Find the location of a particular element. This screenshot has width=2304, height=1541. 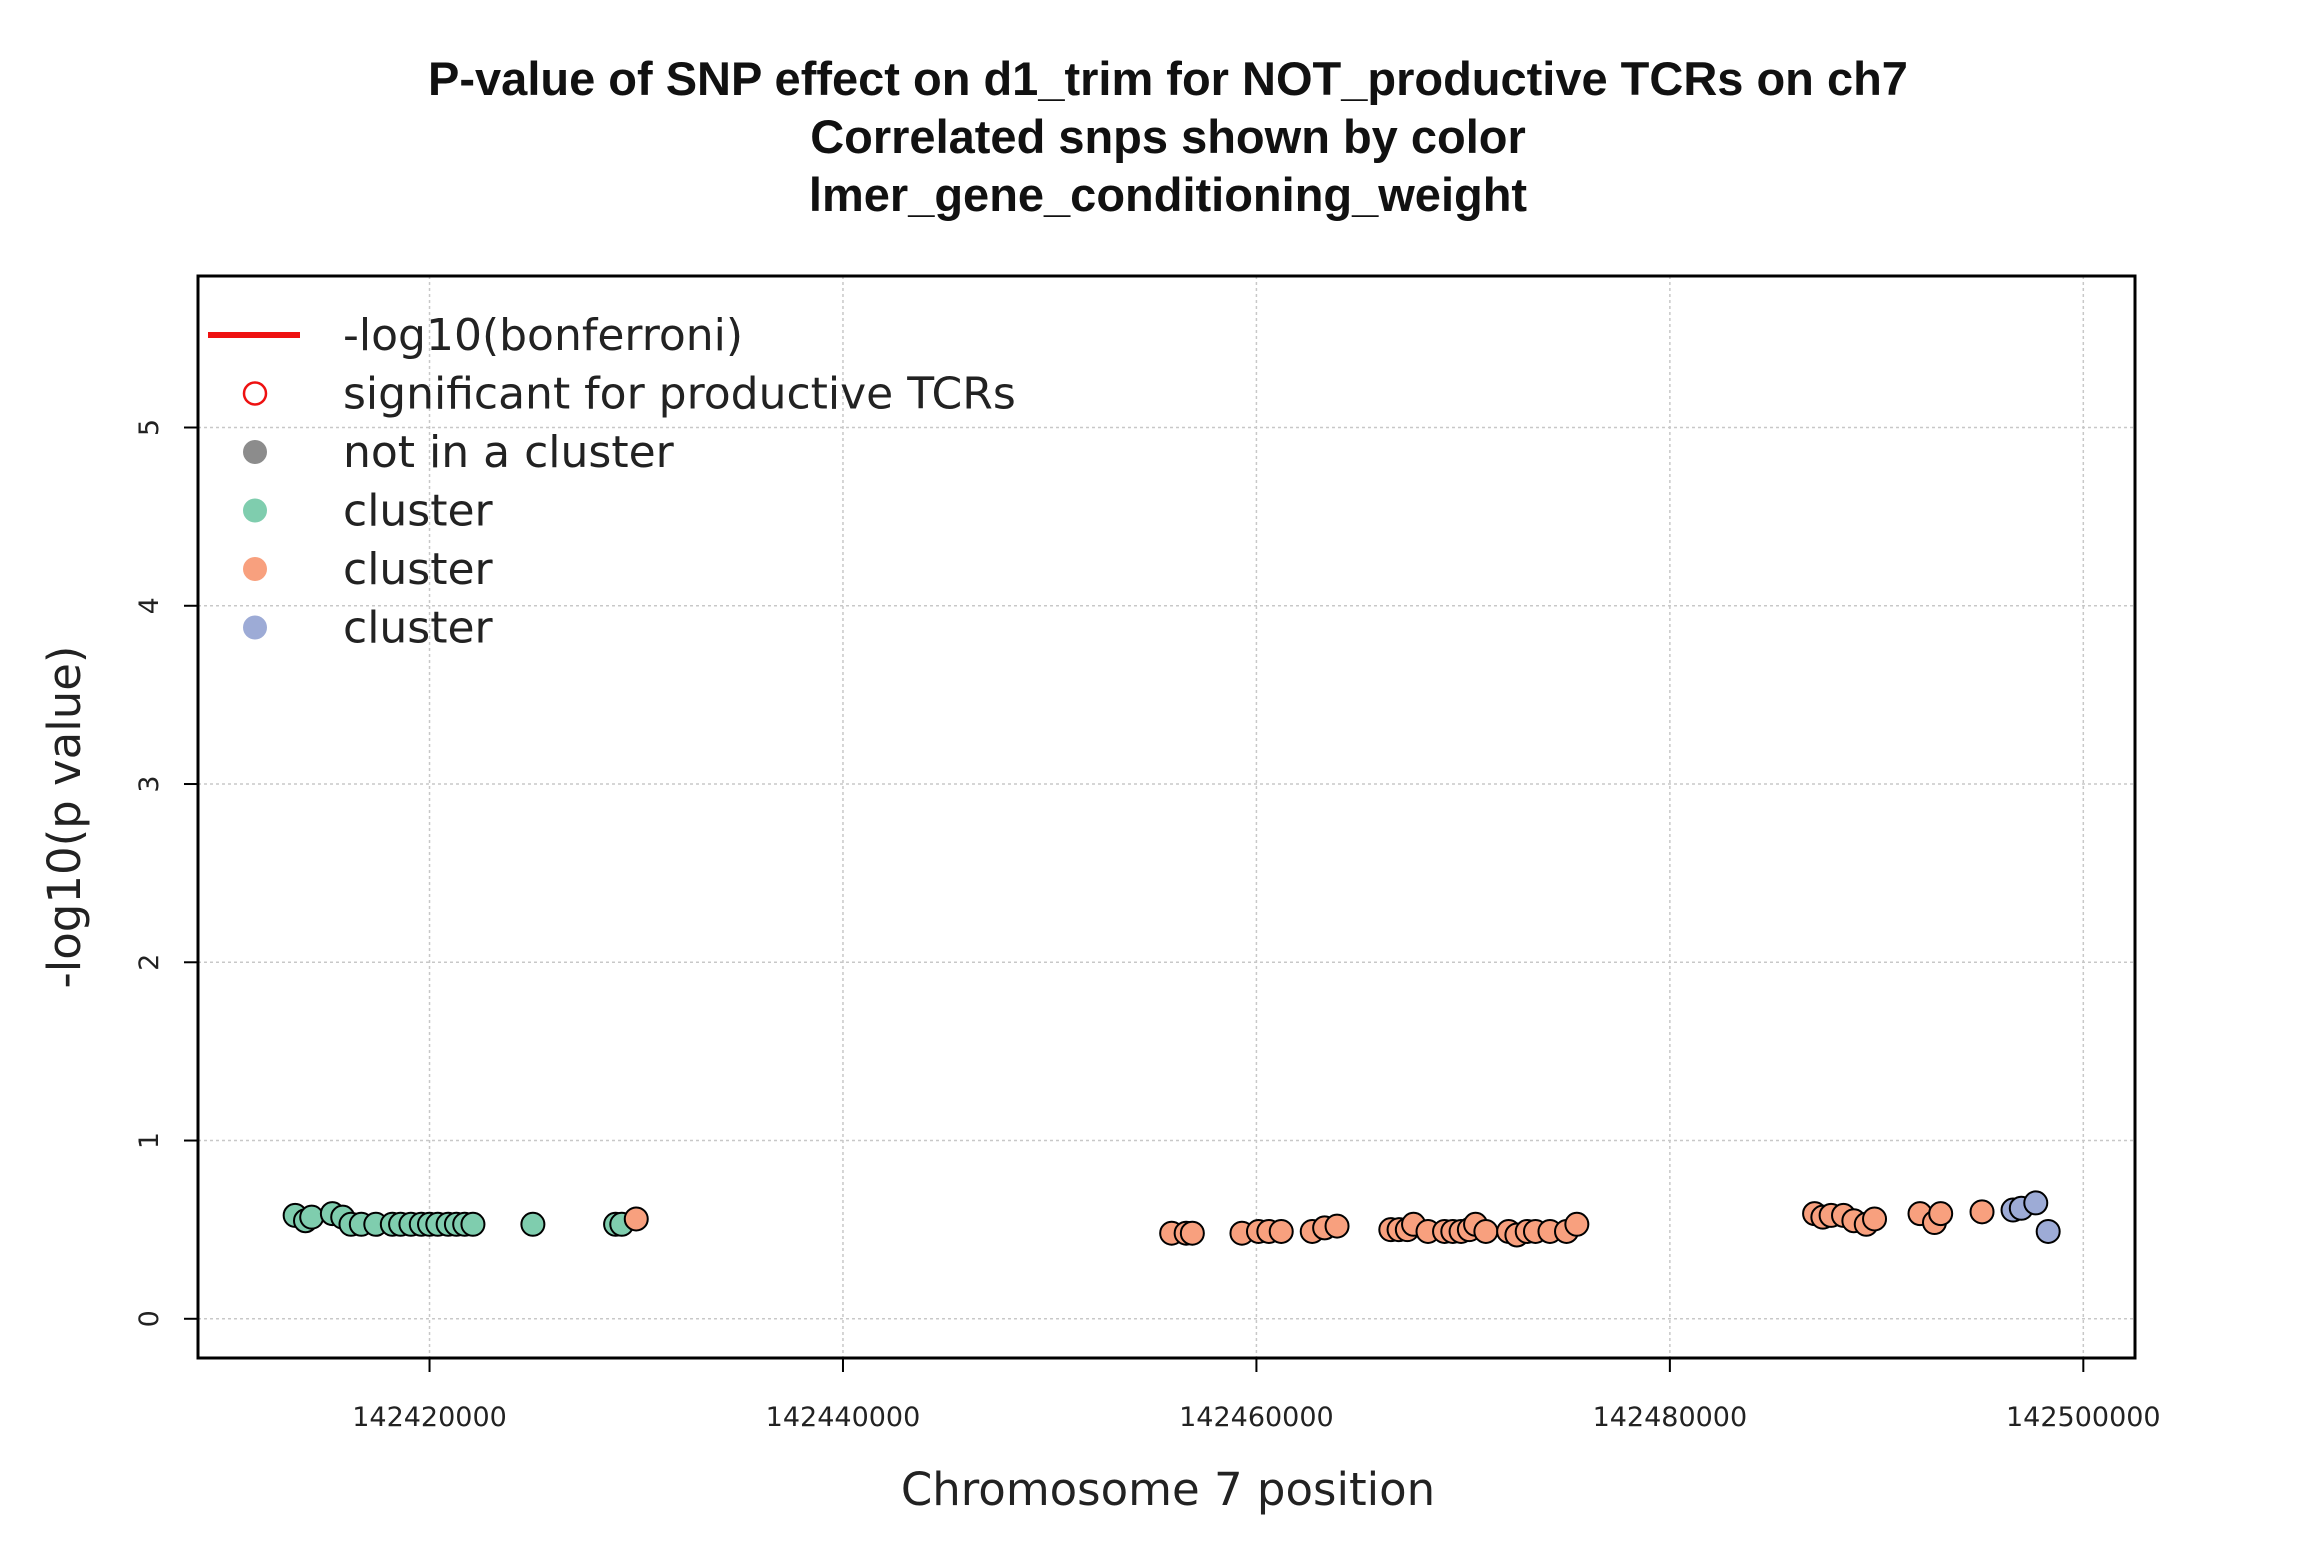

y-axis: 0 1 2 3 4 5 is located at coordinates (166, 873).